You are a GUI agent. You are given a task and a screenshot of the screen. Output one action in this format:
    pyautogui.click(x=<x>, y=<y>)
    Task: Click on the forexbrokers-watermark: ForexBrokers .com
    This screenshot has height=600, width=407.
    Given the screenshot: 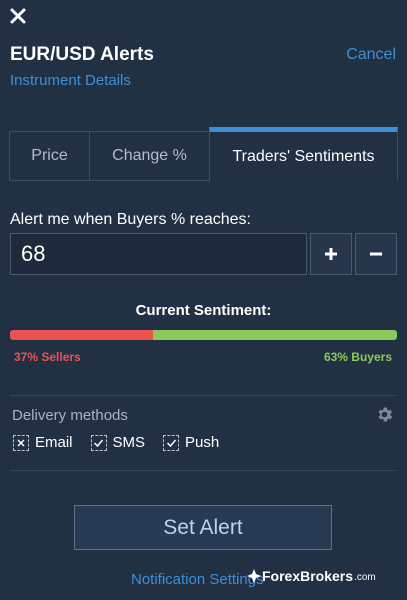 What is the action you would take?
    pyautogui.click(x=311, y=576)
    